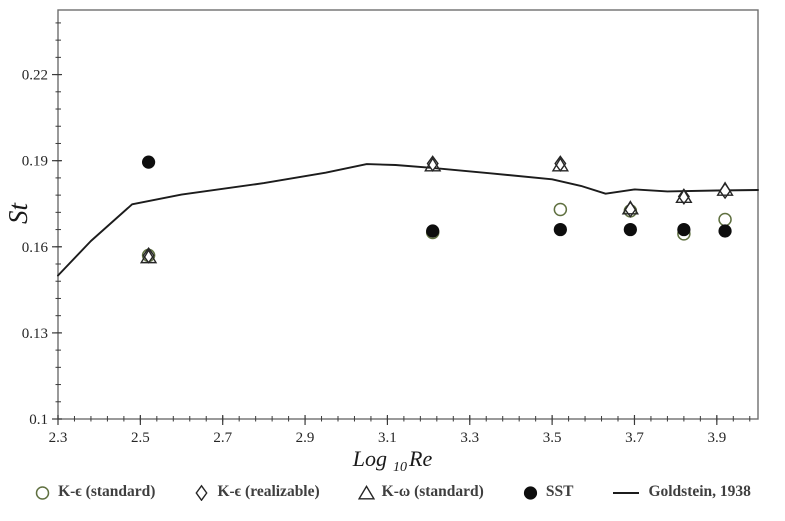  I want to click on legend-item-4: SST, so click(548, 492).